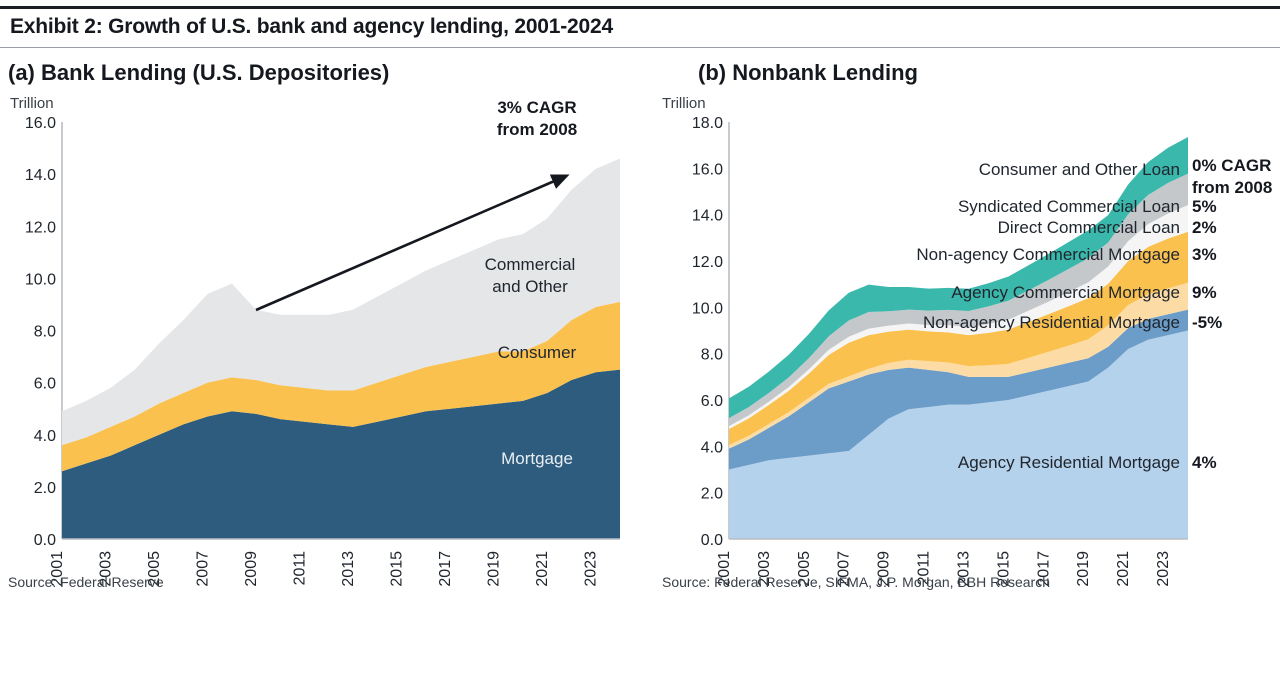  I want to click on panel-a-label-consumer: Consumer, so click(537, 352).